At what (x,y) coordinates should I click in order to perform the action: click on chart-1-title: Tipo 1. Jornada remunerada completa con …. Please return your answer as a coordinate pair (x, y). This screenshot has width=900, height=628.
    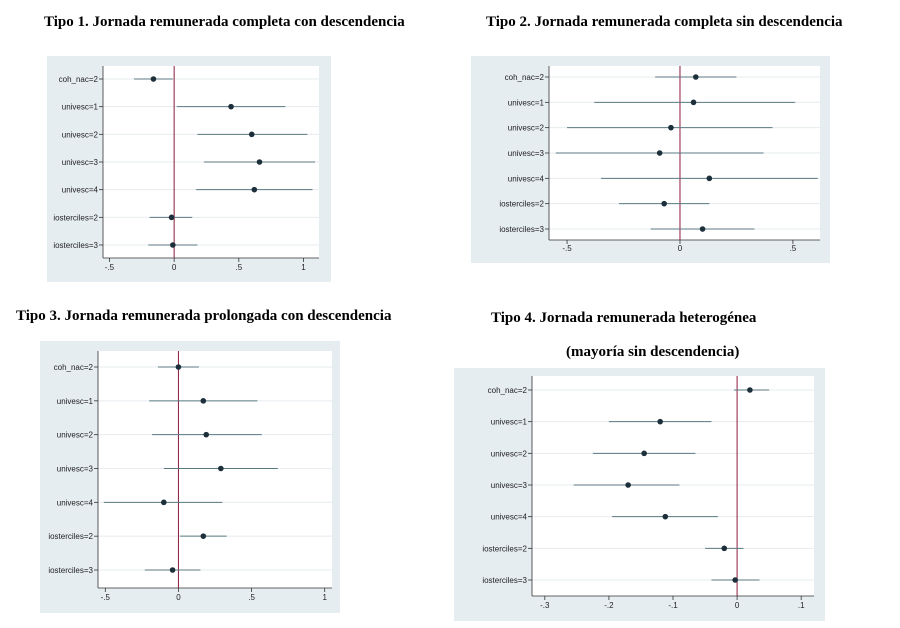
    Looking at the image, I should click on (224, 22).